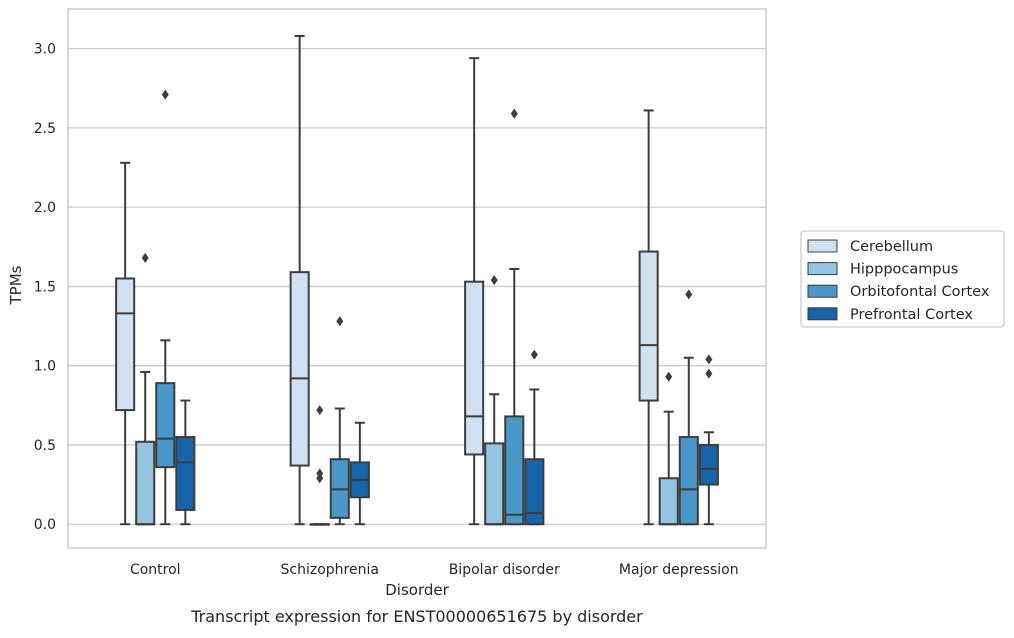  What do you see at coordinates (330, 570) in the screenshot?
I see `x-tick-label: Schizophrenia` at bounding box center [330, 570].